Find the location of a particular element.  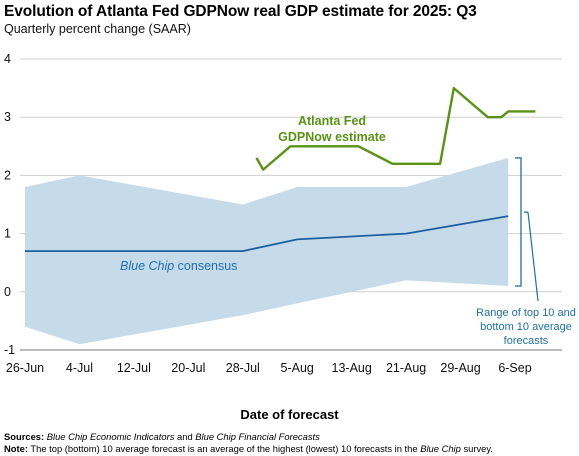

y-tick-label: 2 is located at coordinates (7, 175).